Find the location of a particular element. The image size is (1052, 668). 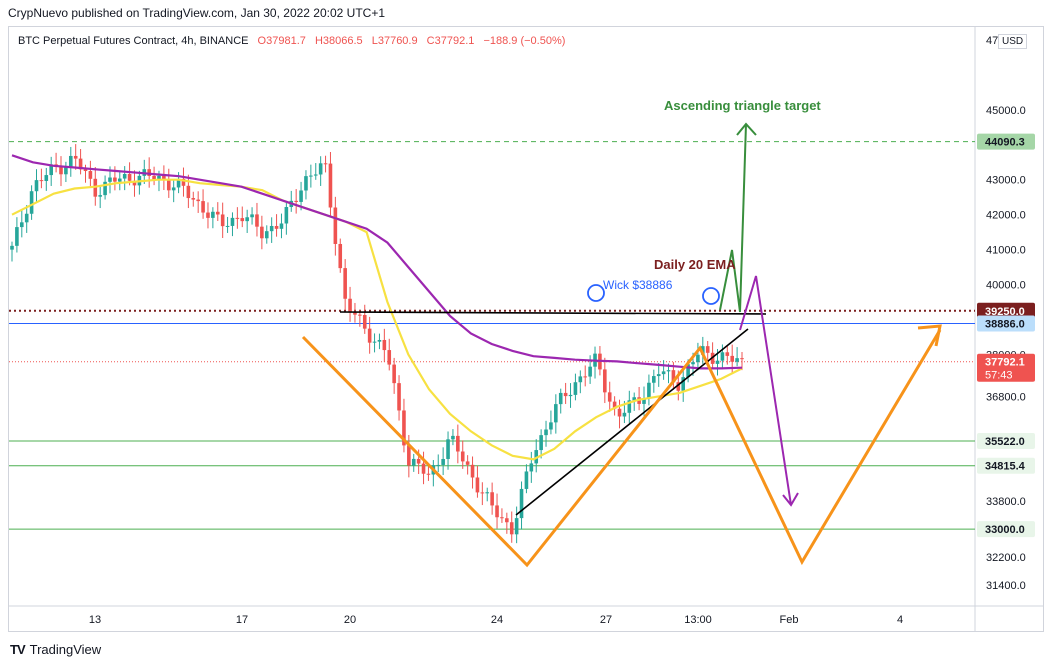

x-tick-label: Feb is located at coordinates (789, 620).